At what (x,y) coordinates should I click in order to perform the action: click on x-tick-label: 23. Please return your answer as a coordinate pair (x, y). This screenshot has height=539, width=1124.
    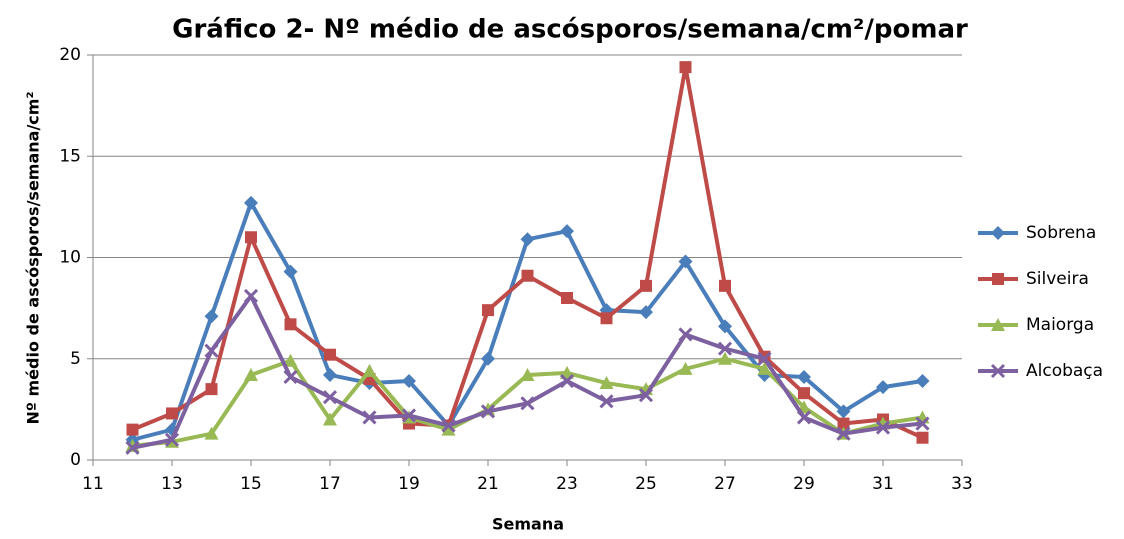
    Looking at the image, I should click on (567, 484).